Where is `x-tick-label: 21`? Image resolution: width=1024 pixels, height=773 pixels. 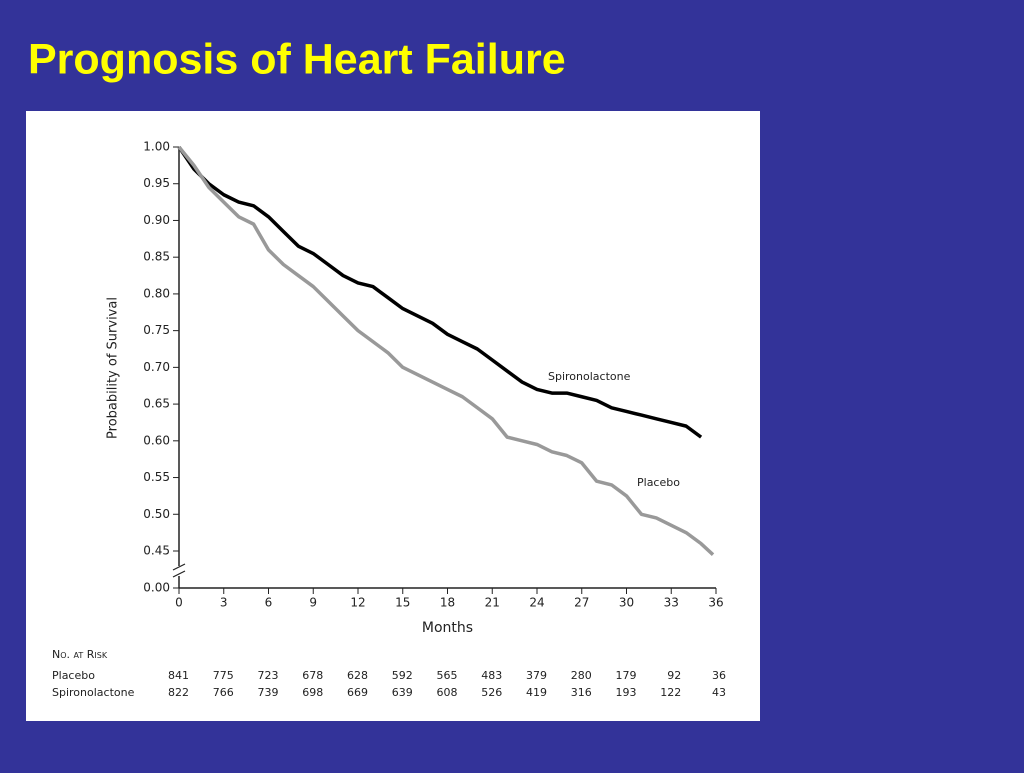
x-tick-label: 21 is located at coordinates (492, 603).